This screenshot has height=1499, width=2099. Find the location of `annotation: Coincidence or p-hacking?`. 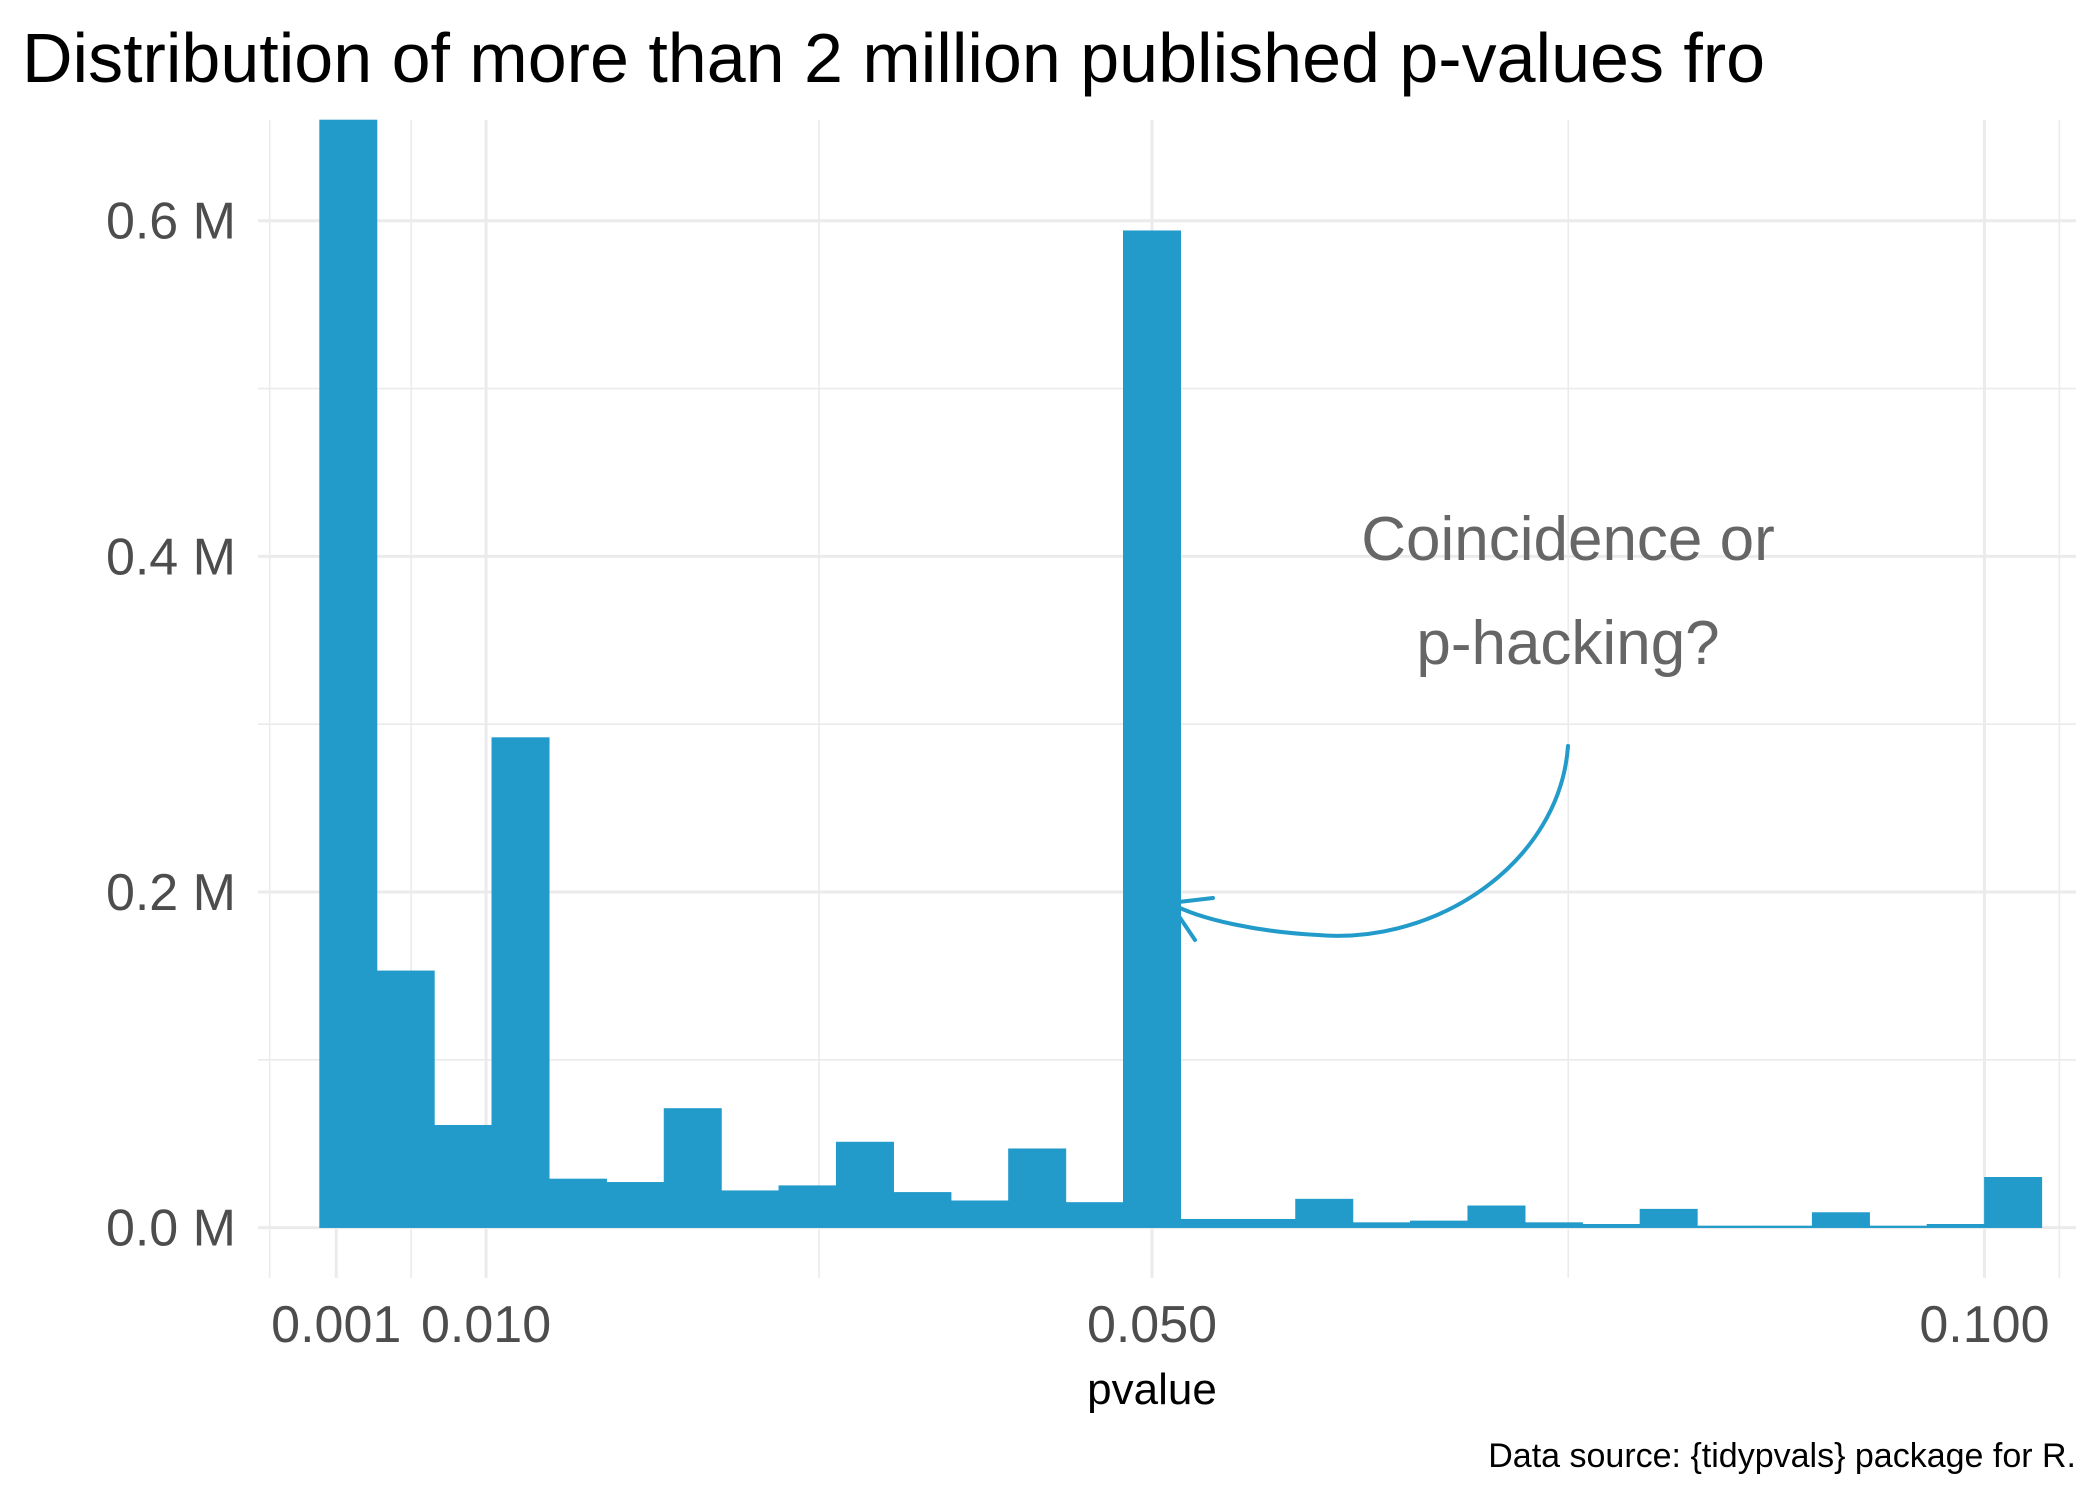

annotation: Coincidence or p-hacking? is located at coordinates (1471, 723).